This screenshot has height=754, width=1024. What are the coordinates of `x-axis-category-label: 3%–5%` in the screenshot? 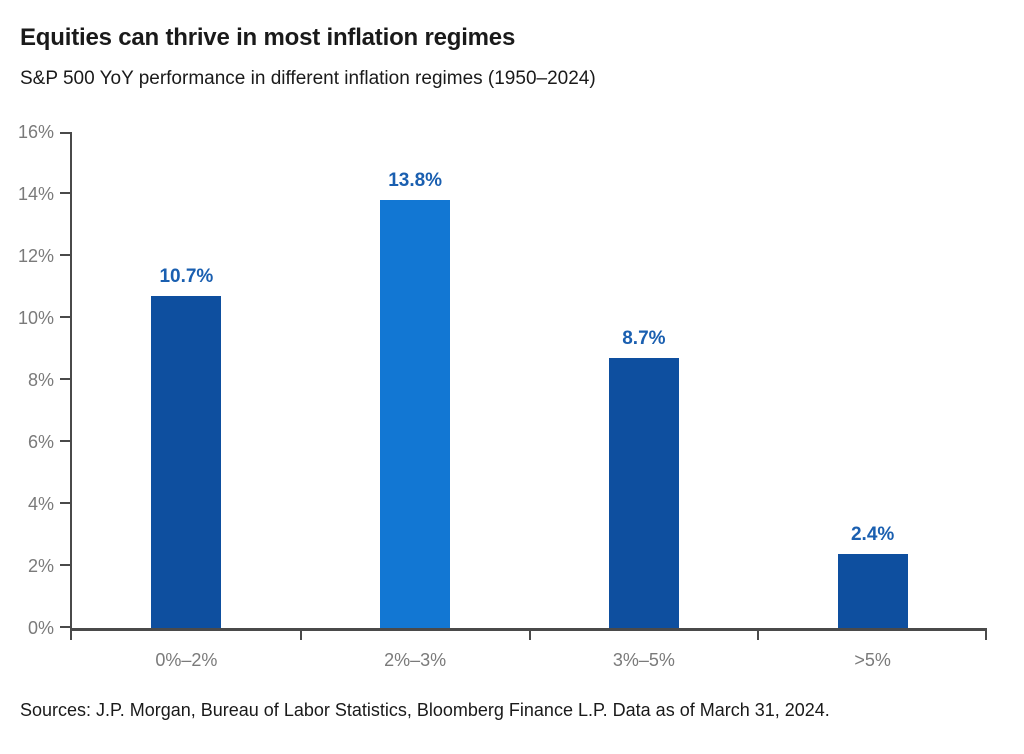 It's located at (643, 660).